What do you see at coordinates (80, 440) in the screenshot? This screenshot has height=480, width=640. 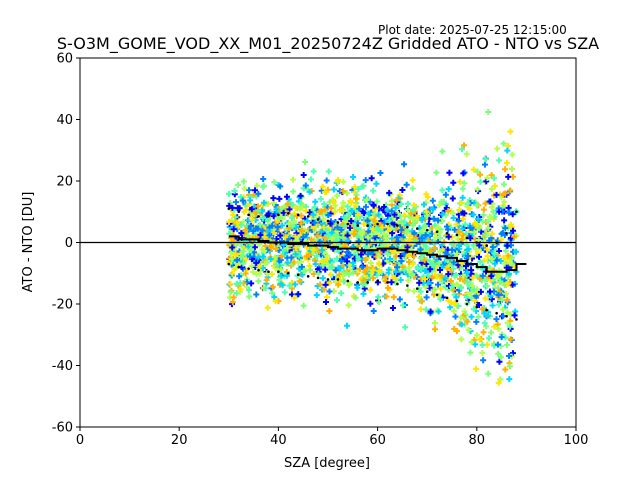 I see `x-tick-label: 0` at bounding box center [80, 440].